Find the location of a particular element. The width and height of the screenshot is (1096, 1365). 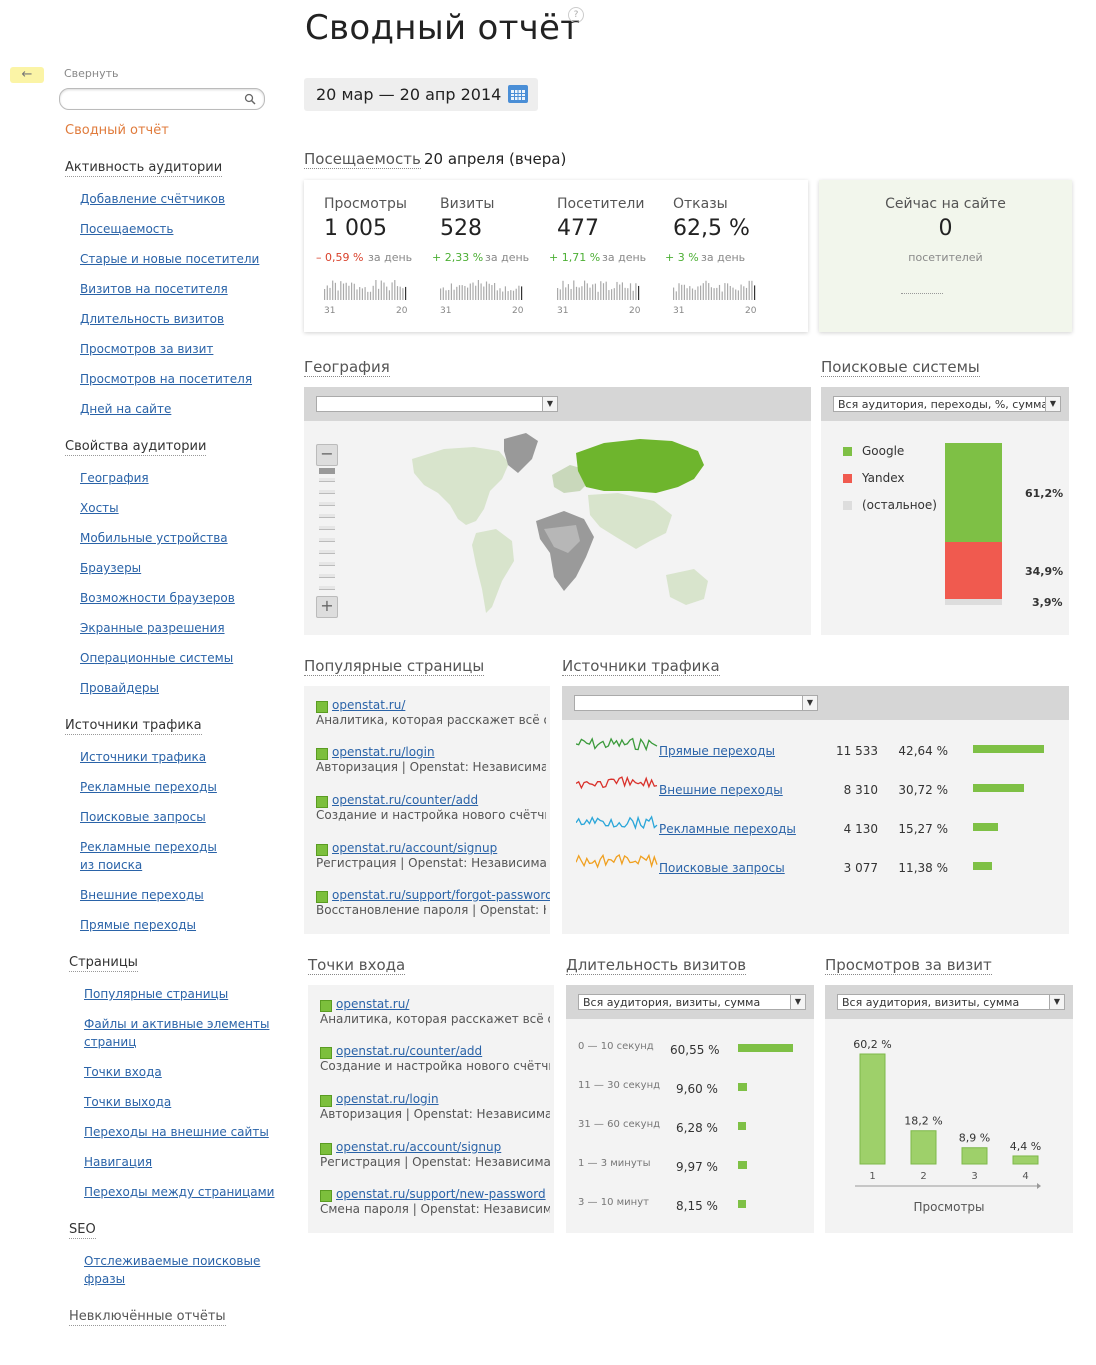

nav-item-browsers: Браузеры is located at coordinates (111, 568).